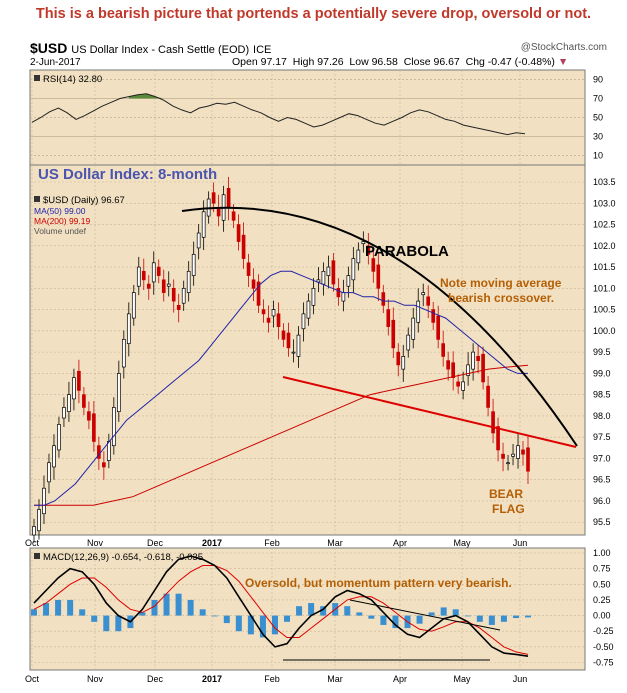 Image resolution: width=627 pixels, height=693 pixels. What do you see at coordinates (598, 156) in the screenshot?
I see `rsi-tick-label: 10` at bounding box center [598, 156].